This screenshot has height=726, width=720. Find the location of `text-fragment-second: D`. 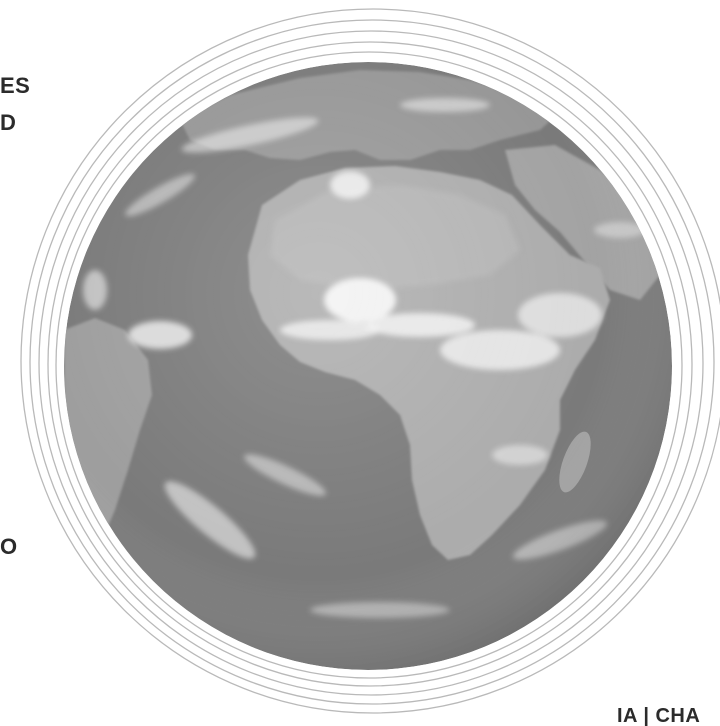

text-fragment-second: D is located at coordinates (8, 122).